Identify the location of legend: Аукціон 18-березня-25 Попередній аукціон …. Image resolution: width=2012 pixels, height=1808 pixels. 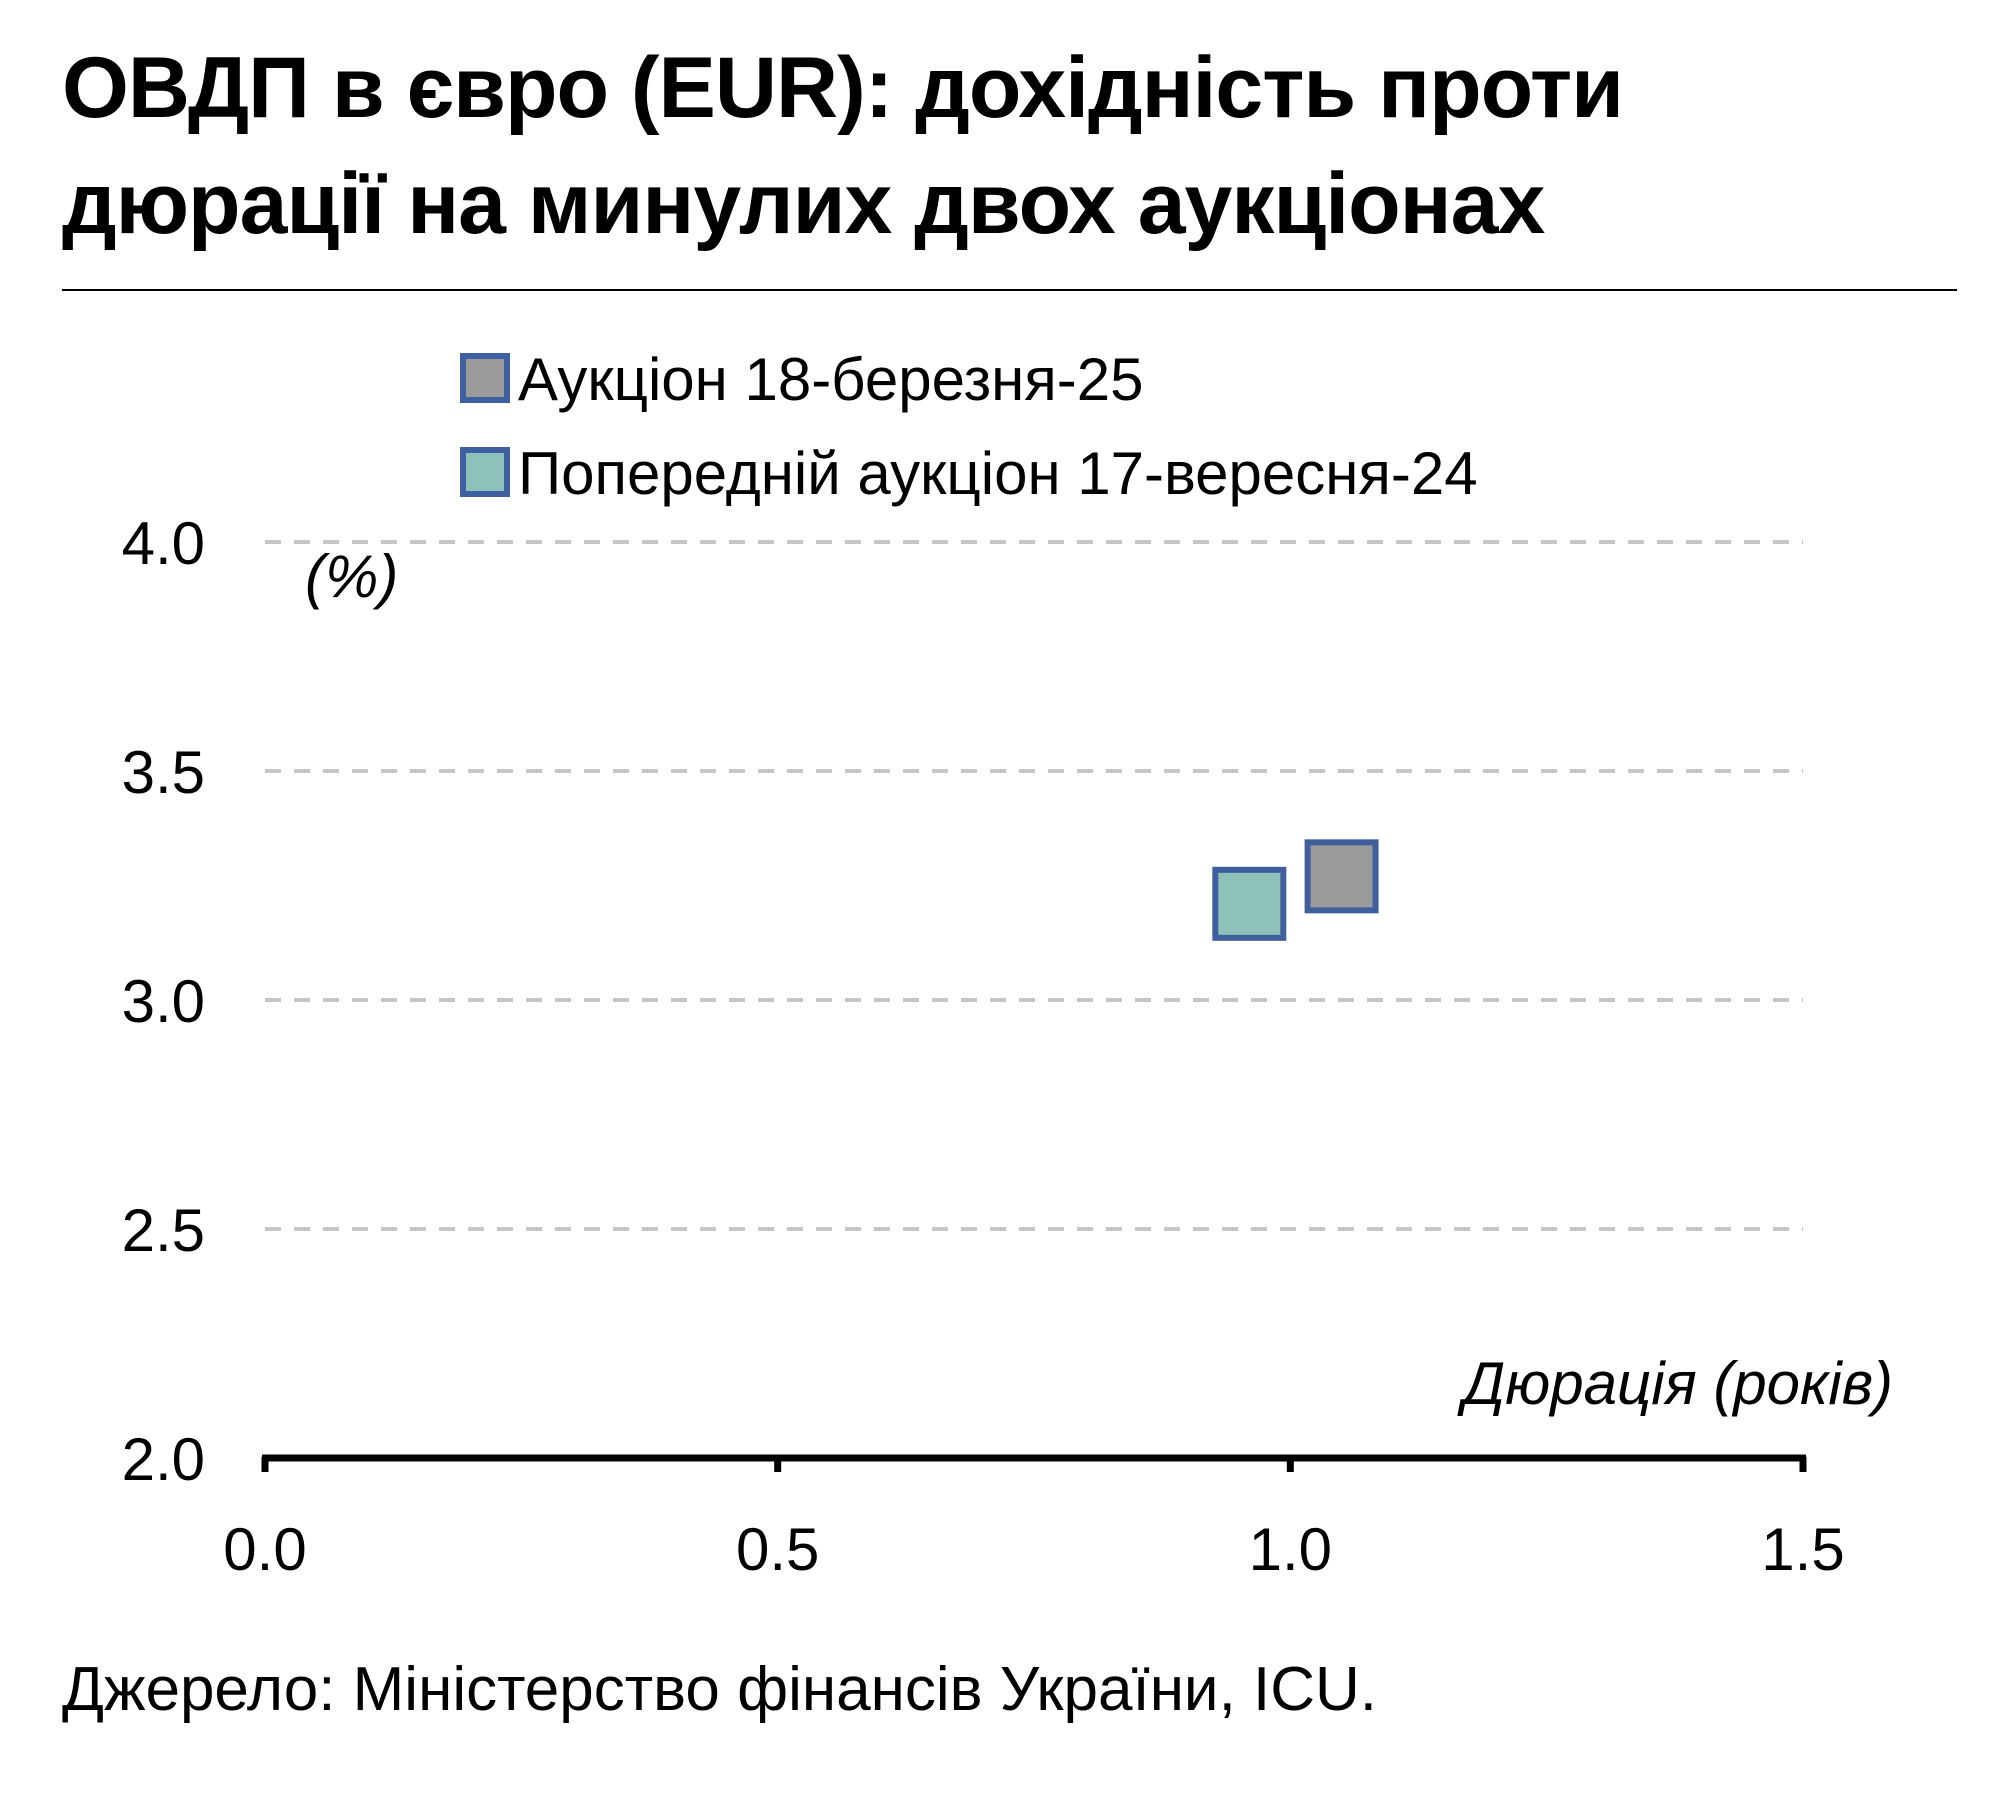
(969, 426).